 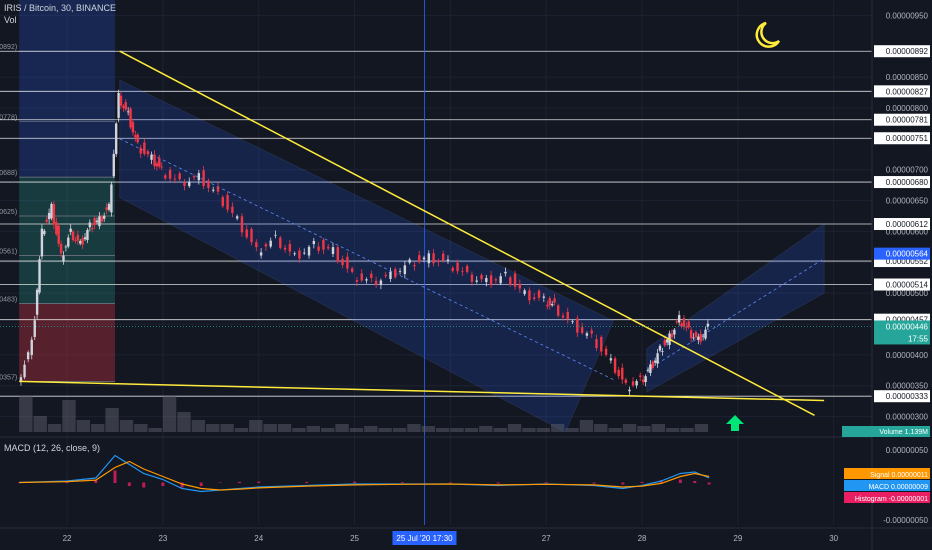 I want to click on macd-value-label: MACD 0.00000009, so click(x=898, y=487).